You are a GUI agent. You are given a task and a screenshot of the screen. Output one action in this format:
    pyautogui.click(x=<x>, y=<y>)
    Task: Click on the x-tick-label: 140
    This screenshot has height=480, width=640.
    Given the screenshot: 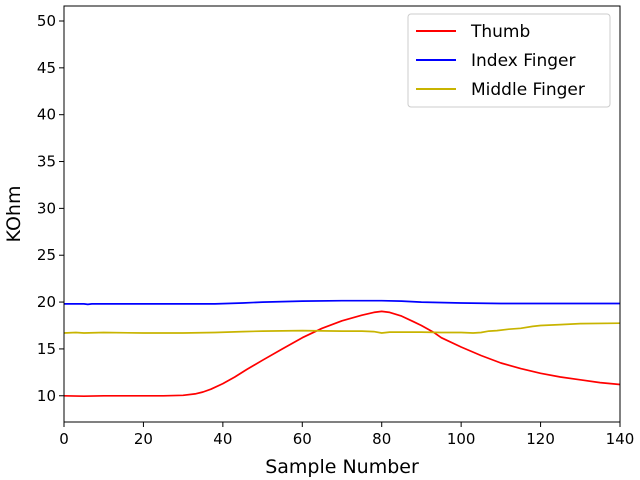 What is the action you would take?
    pyautogui.click(x=620, y=439)
    